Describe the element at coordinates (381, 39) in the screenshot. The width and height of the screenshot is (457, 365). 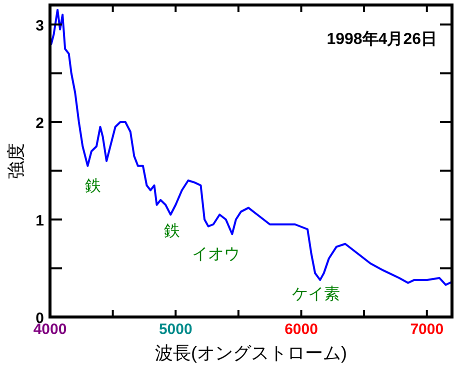
I see `text: 1998年4月26日` at that location.